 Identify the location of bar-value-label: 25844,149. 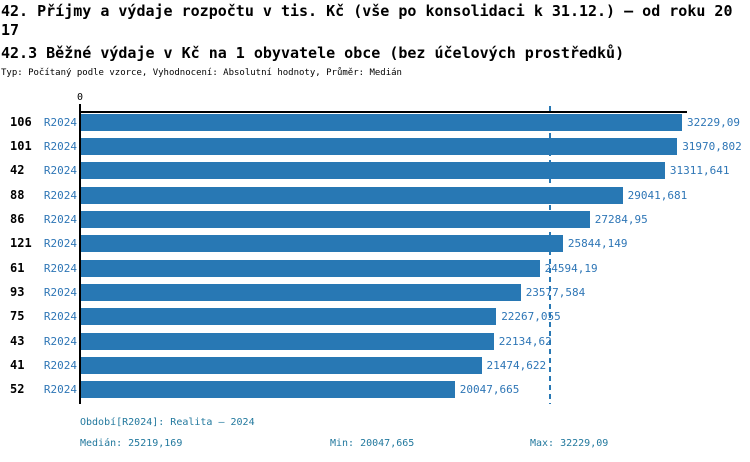
(597, 244).